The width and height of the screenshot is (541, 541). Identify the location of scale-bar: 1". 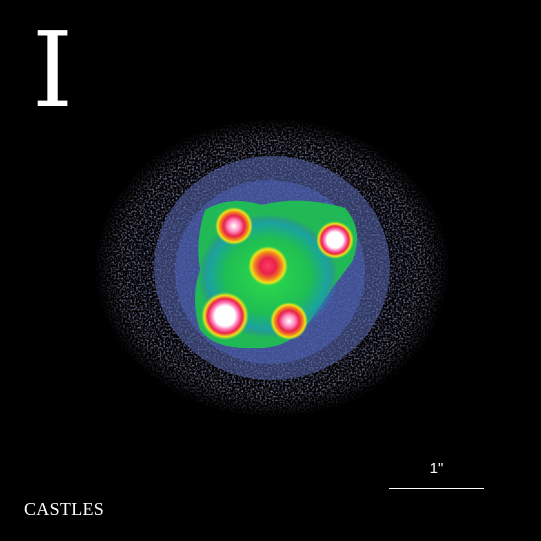
(436, 476).